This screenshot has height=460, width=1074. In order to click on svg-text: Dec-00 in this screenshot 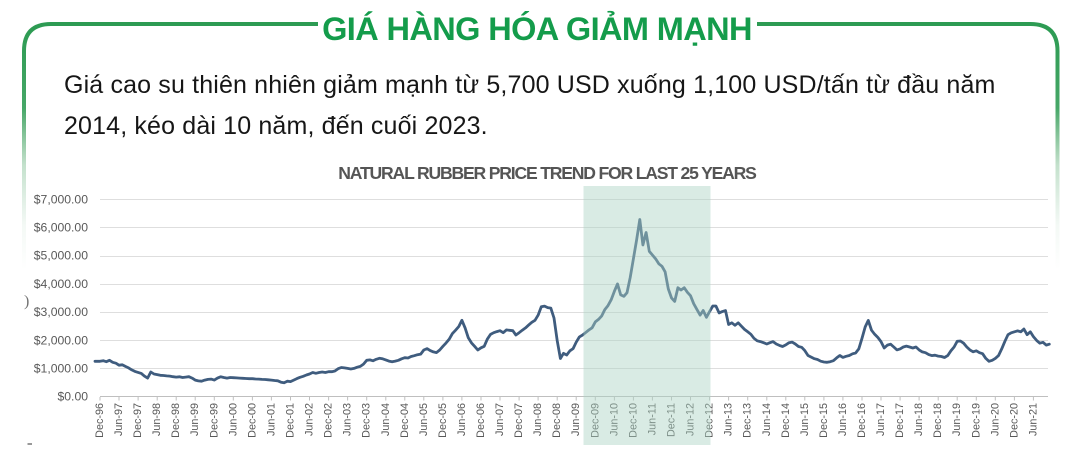, I will do `click(252, 420)`.